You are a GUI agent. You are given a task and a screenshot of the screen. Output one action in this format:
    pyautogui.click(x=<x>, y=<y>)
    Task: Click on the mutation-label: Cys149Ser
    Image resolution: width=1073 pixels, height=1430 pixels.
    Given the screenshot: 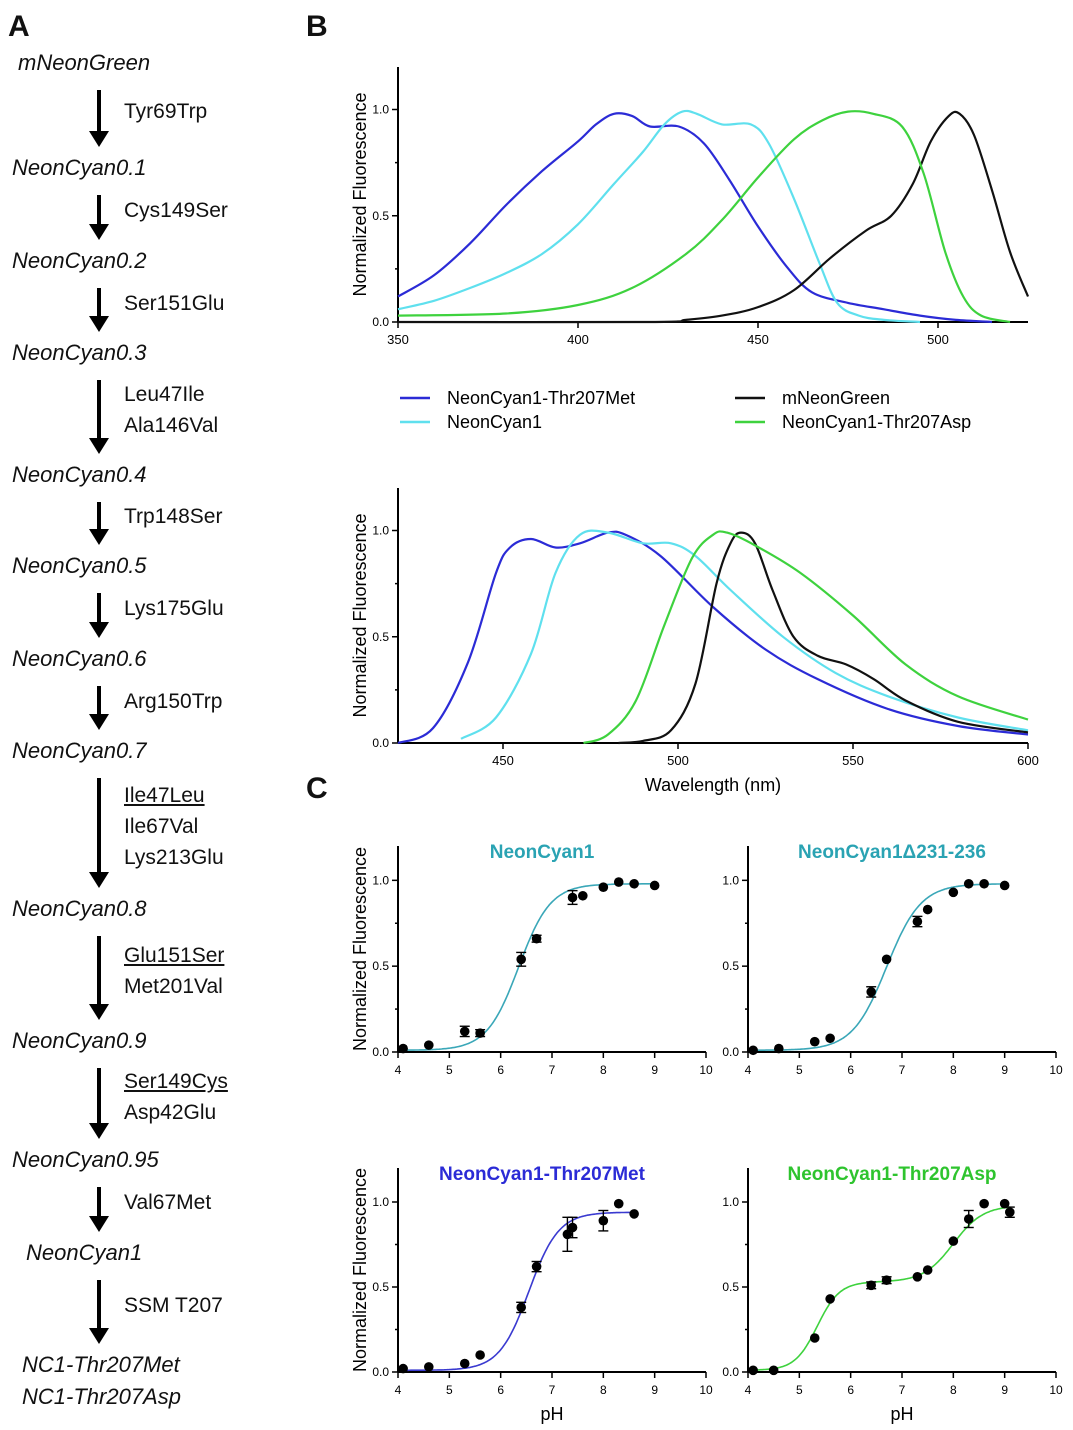 What is the action you would take?
    pyautogui.click(x=176, y=210)
    